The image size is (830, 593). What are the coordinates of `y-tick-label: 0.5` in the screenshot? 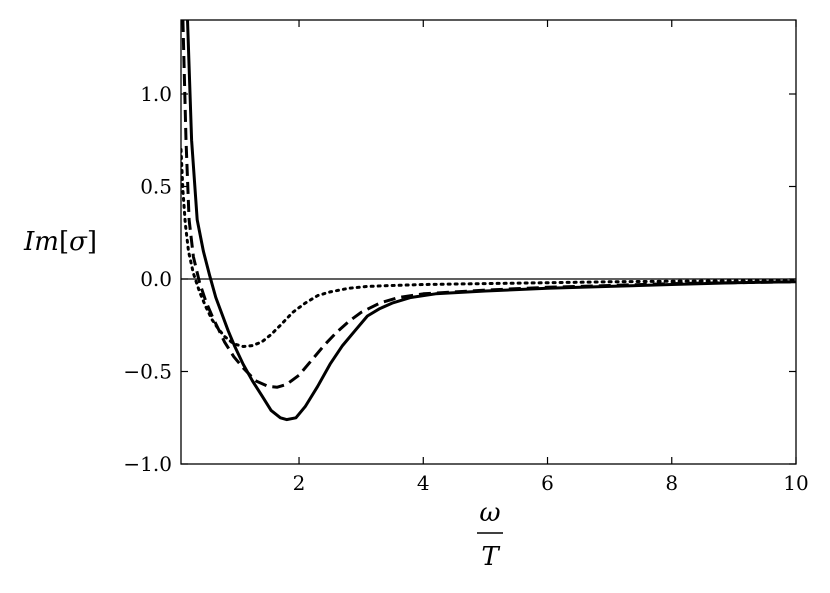 It's located at (156, 187).